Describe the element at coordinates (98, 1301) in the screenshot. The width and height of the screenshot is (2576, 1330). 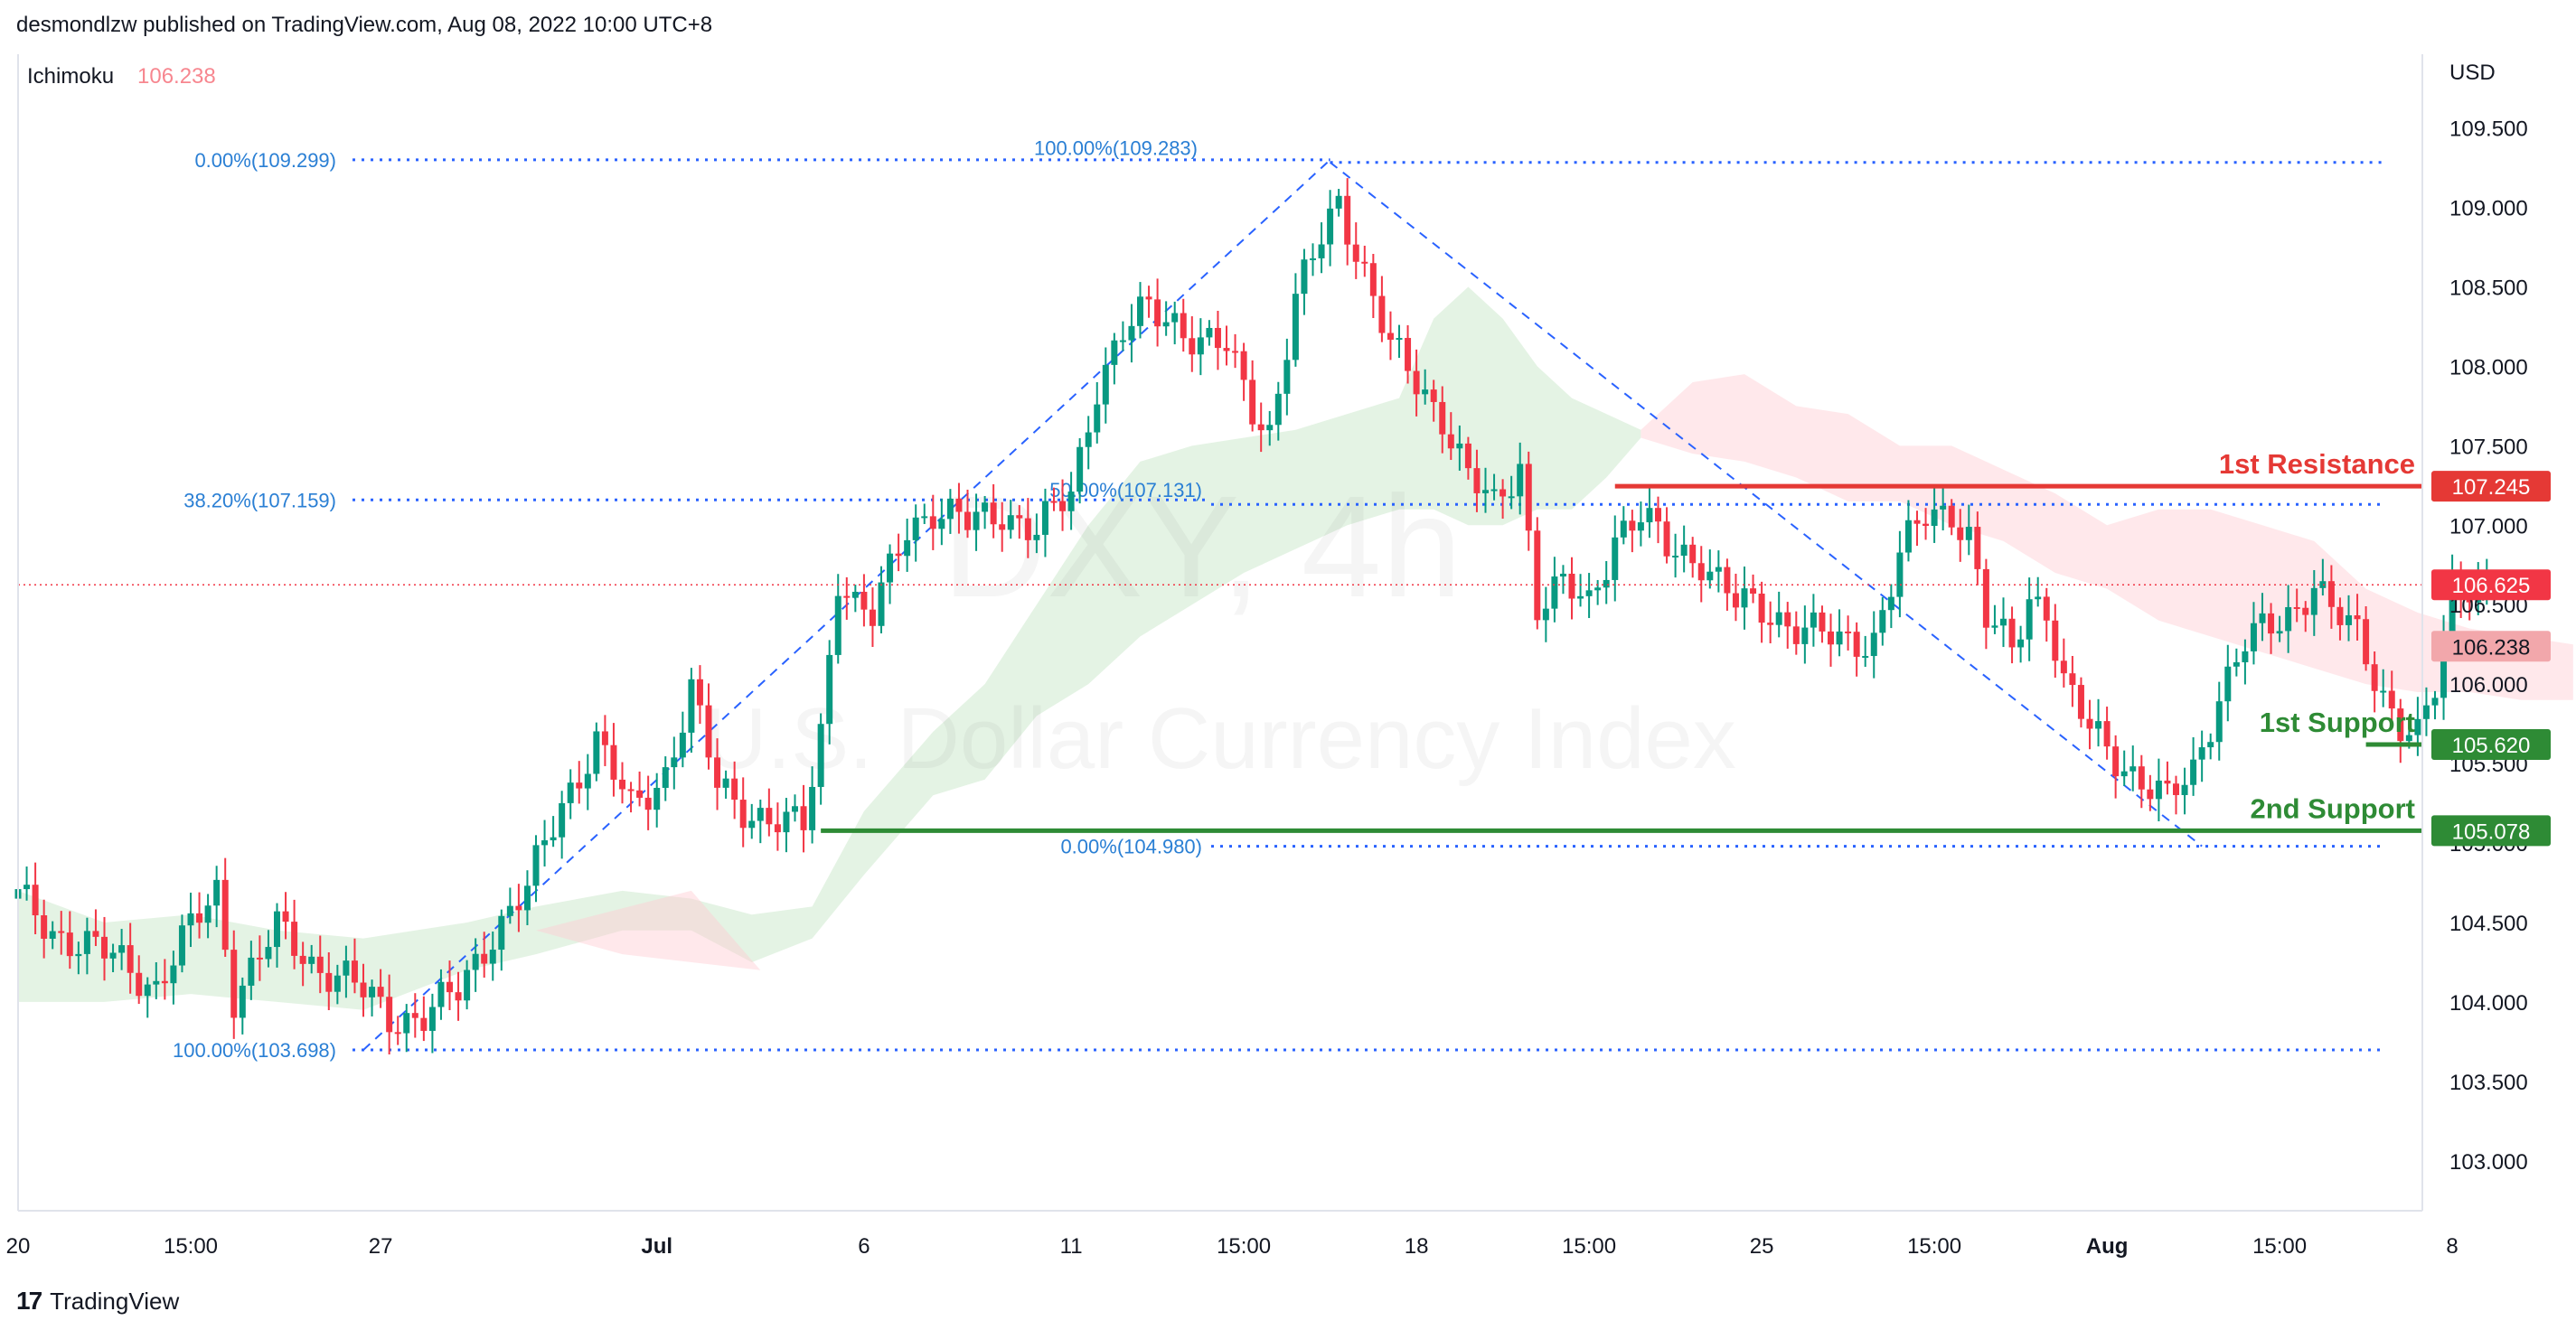
I see `footer-branding: 17 TradingView` at that location.